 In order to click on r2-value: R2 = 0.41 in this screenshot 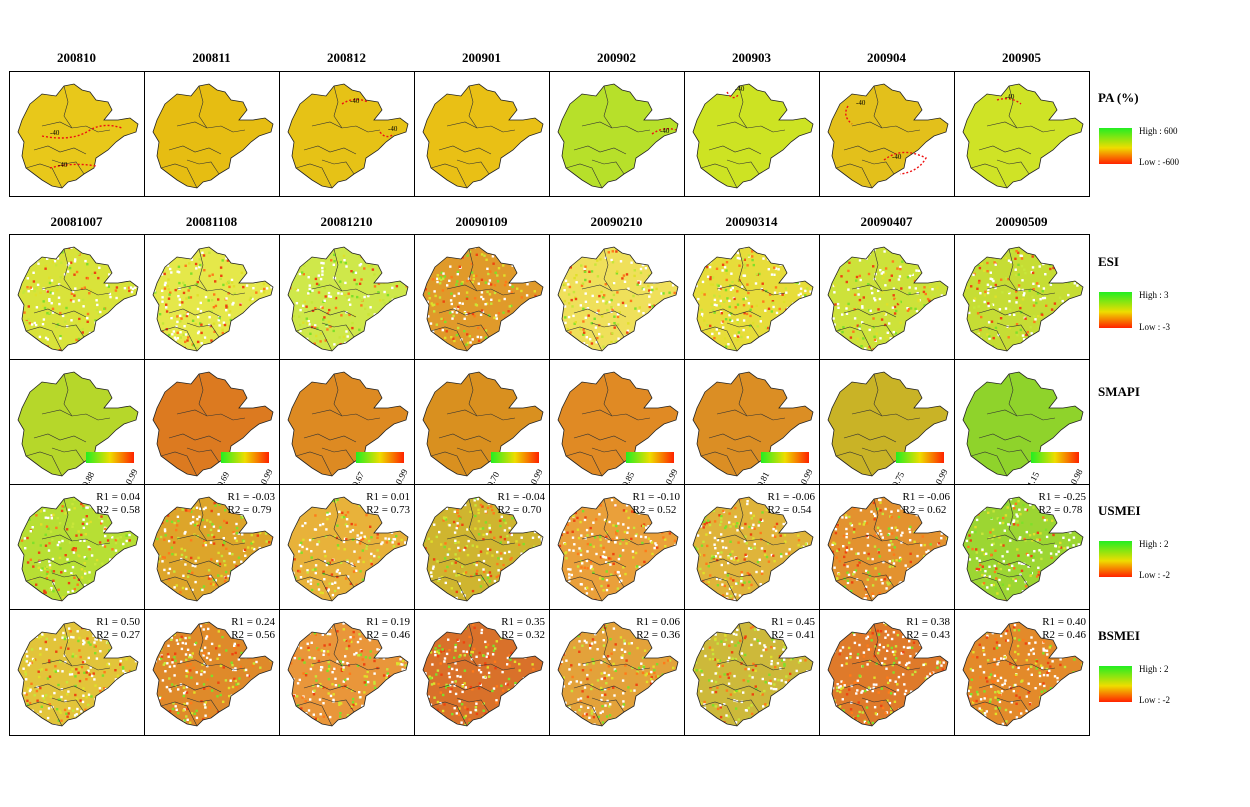, I will do `click(793, 635)`.